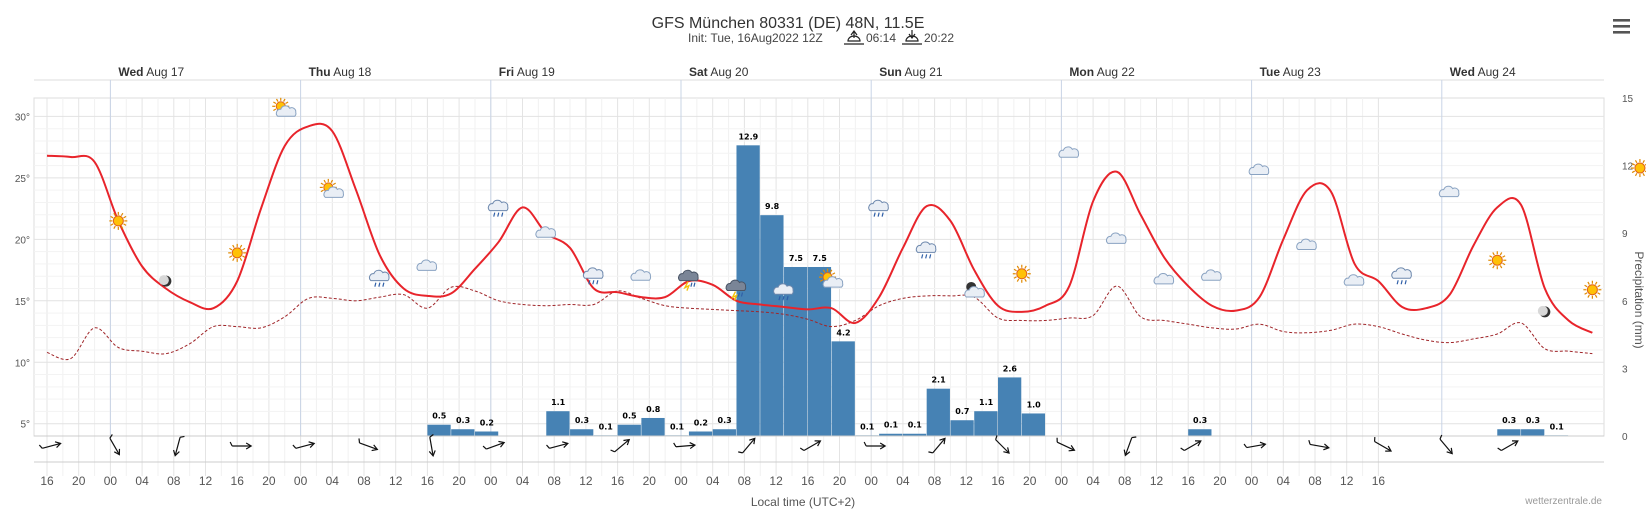 Image resolution: width=1646 pixels, height=512 pixels. Describe the element at coordinates (22, 179) in the screenshot. I see `y-left-tick-label: 25°` at that location.